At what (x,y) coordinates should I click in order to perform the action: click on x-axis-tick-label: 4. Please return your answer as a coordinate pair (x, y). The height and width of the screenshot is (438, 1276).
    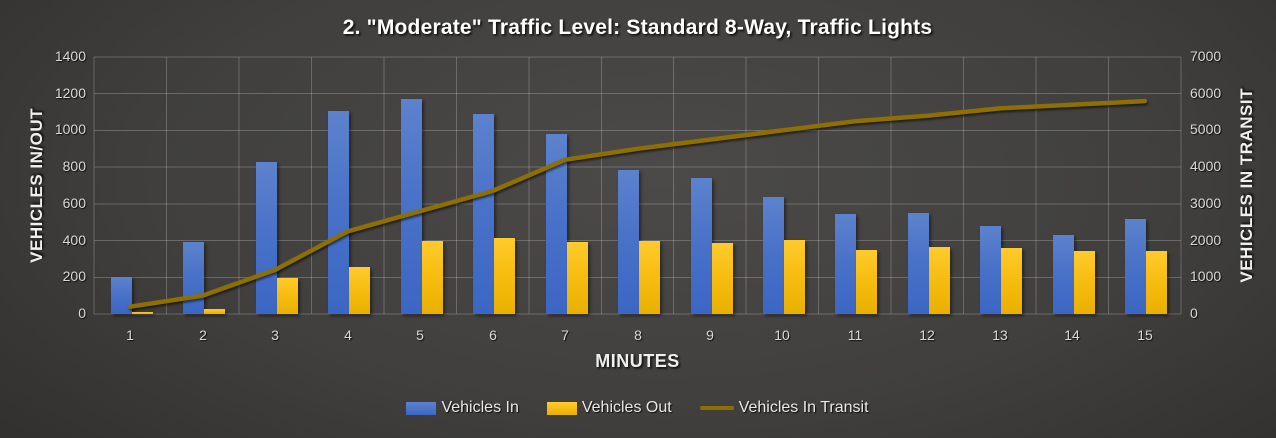
    Looking at the image, I should click on (348, 335).